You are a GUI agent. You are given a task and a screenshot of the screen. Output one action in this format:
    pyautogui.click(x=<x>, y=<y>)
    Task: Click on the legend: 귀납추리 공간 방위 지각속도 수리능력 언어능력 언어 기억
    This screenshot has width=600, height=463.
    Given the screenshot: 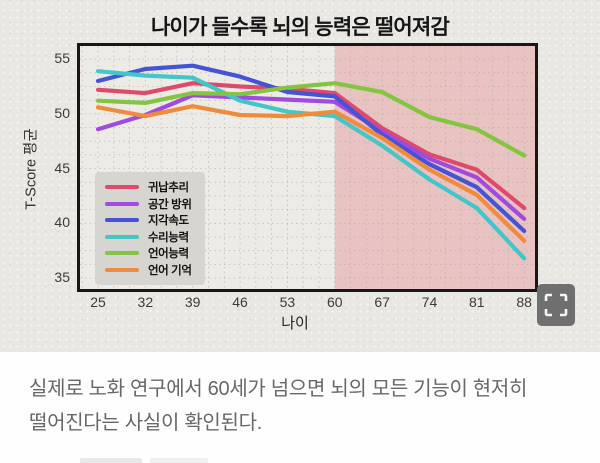 What is the action you would take?
    pyautogui.click(x=150, y=228)
    